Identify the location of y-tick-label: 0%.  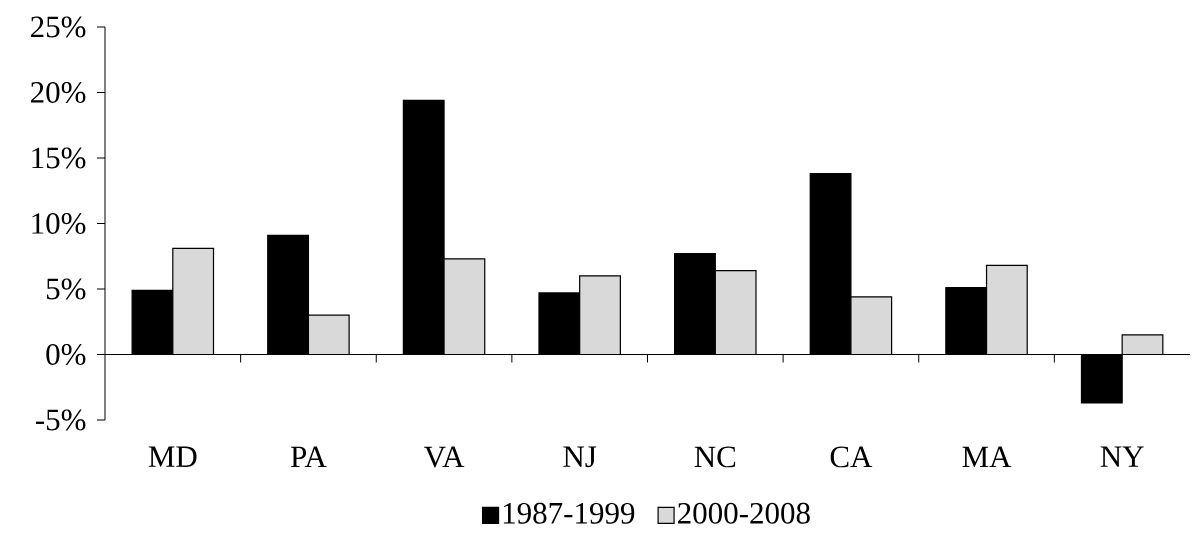
(66, 354).